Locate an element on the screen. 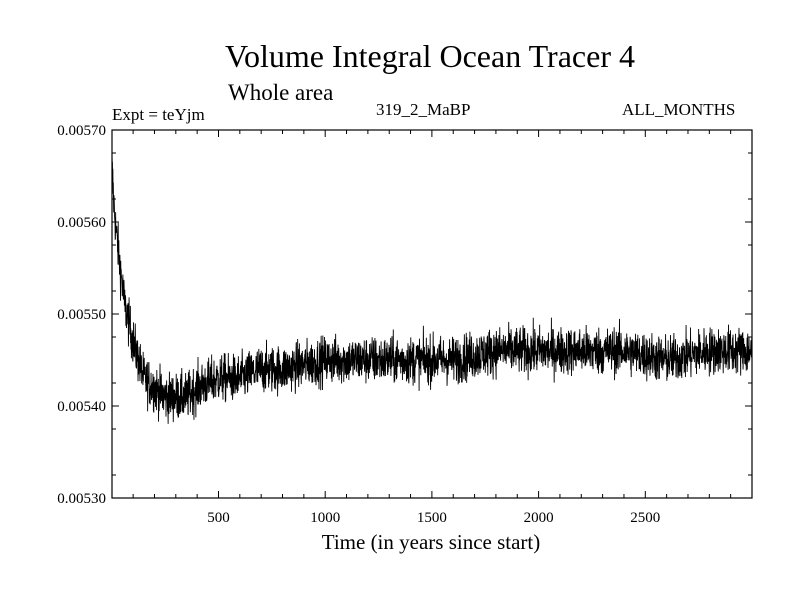 Image resolution: width=800 pixels, height=600 pixels. x-tick-label: 1000 is located at coordinates (325, 518).